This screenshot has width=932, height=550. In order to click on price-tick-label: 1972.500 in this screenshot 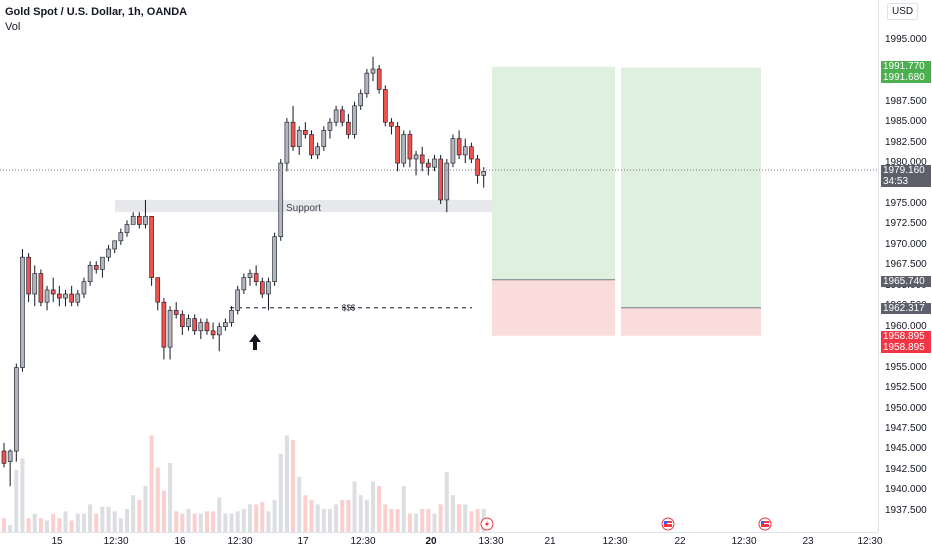, I will do `click(906, 224)`.